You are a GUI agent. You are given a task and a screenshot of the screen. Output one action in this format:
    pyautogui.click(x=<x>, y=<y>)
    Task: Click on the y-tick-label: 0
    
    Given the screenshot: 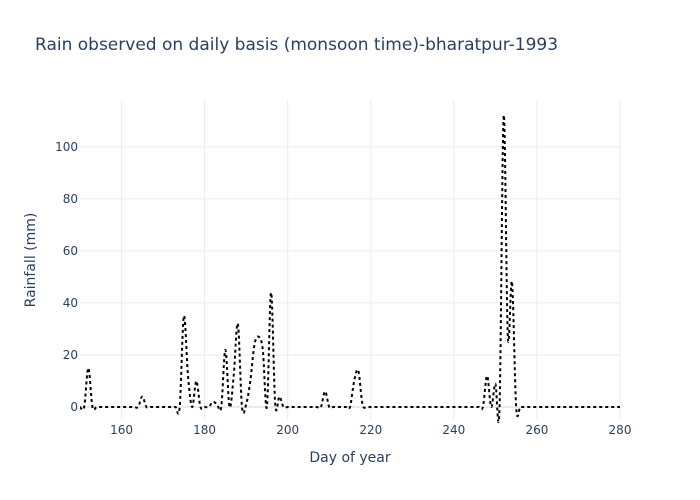 What is the action you would take?
    pyautogui.click(x=74, y=407)
    